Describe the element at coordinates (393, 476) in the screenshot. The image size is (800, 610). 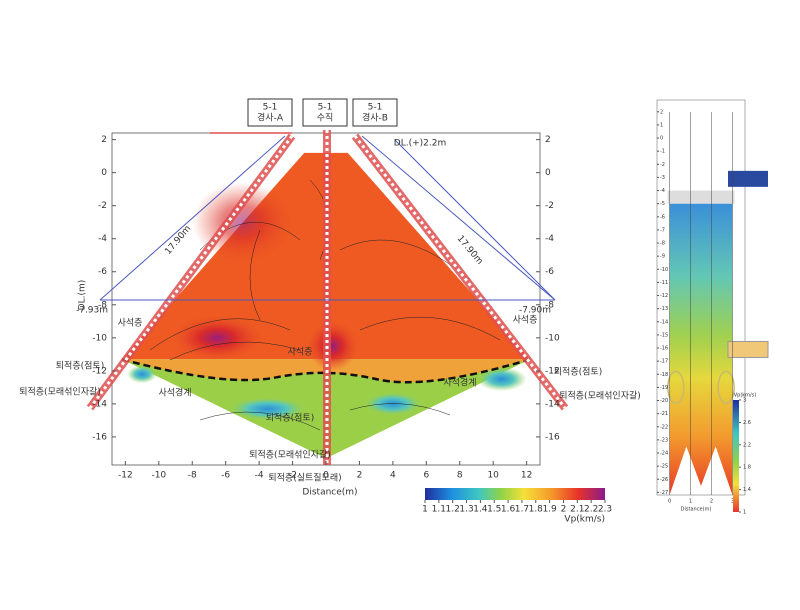
I see `x-tick-label: 4` at that location.